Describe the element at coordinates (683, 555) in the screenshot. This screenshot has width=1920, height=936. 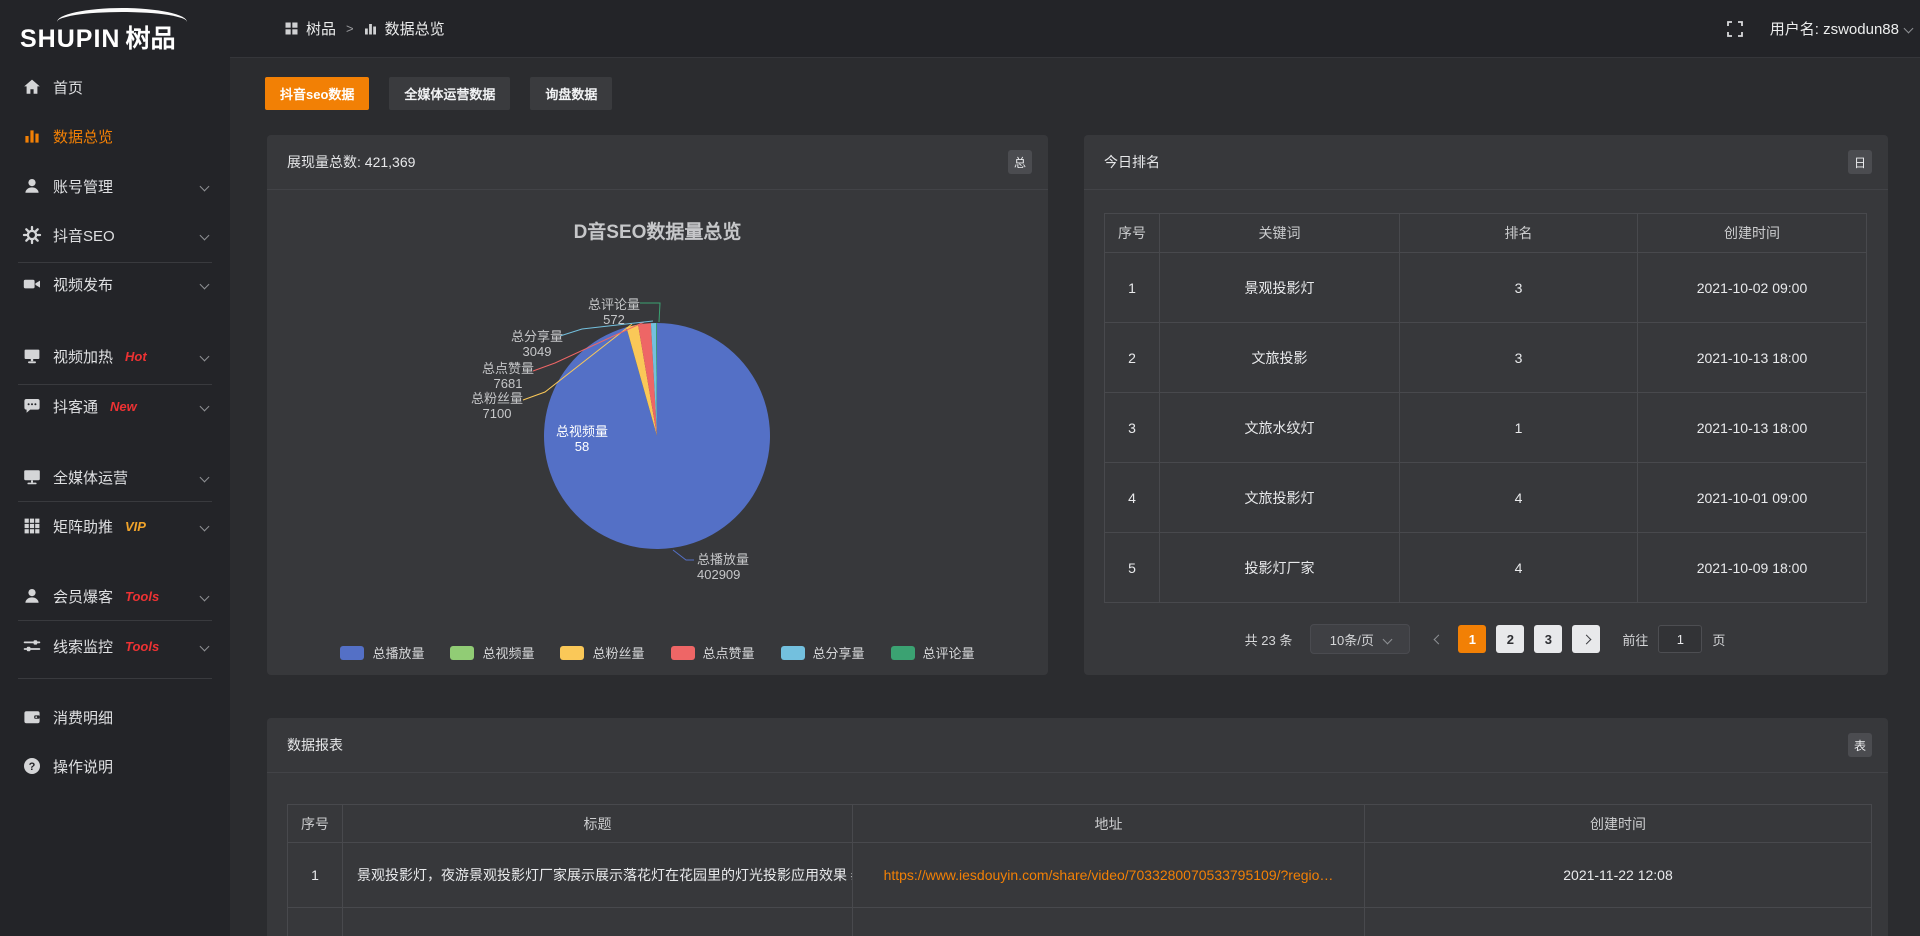
I see `leader-plays` at that location.